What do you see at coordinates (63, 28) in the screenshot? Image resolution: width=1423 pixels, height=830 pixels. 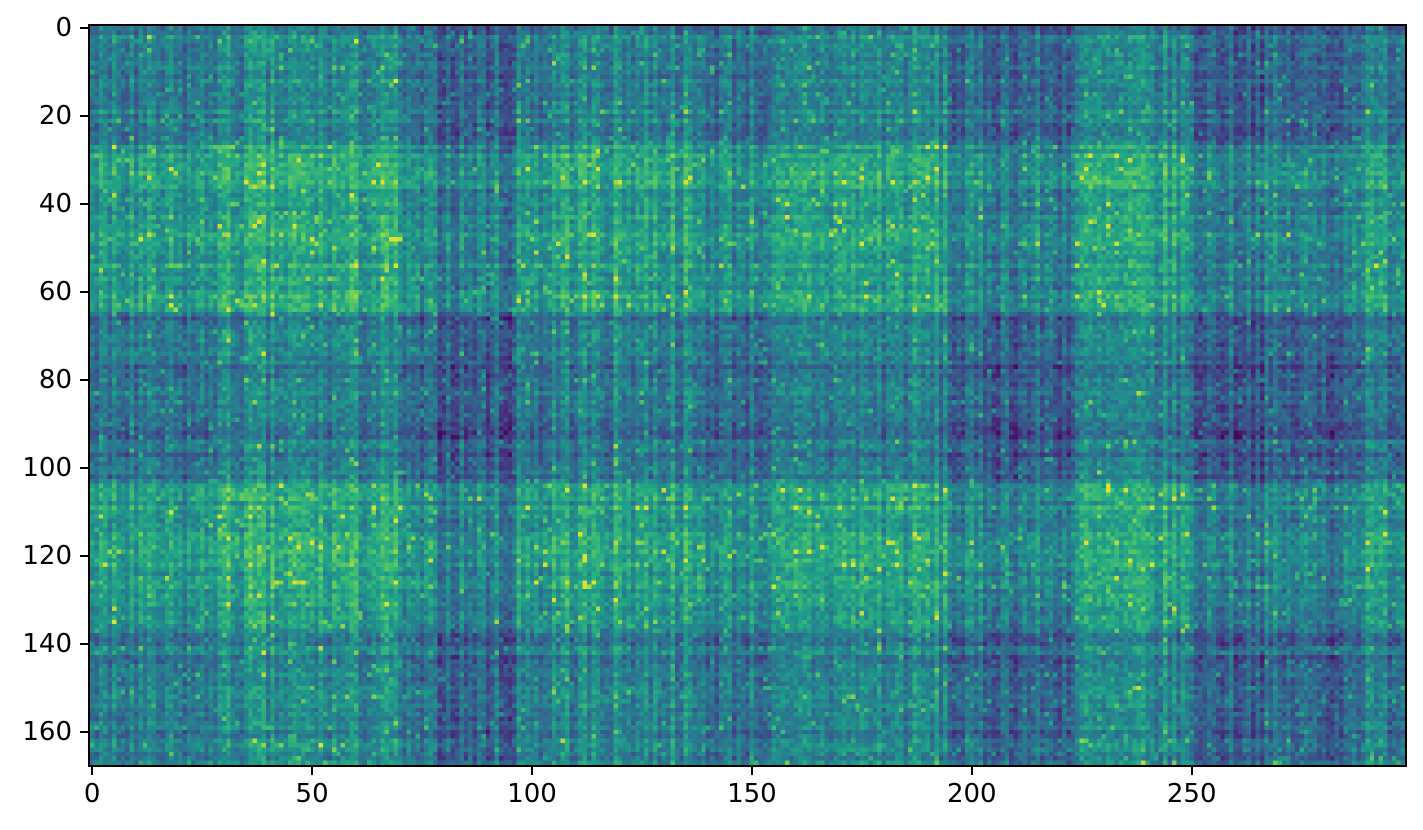 I see `y-tick-label: 0` at bounding box center [63, 28].